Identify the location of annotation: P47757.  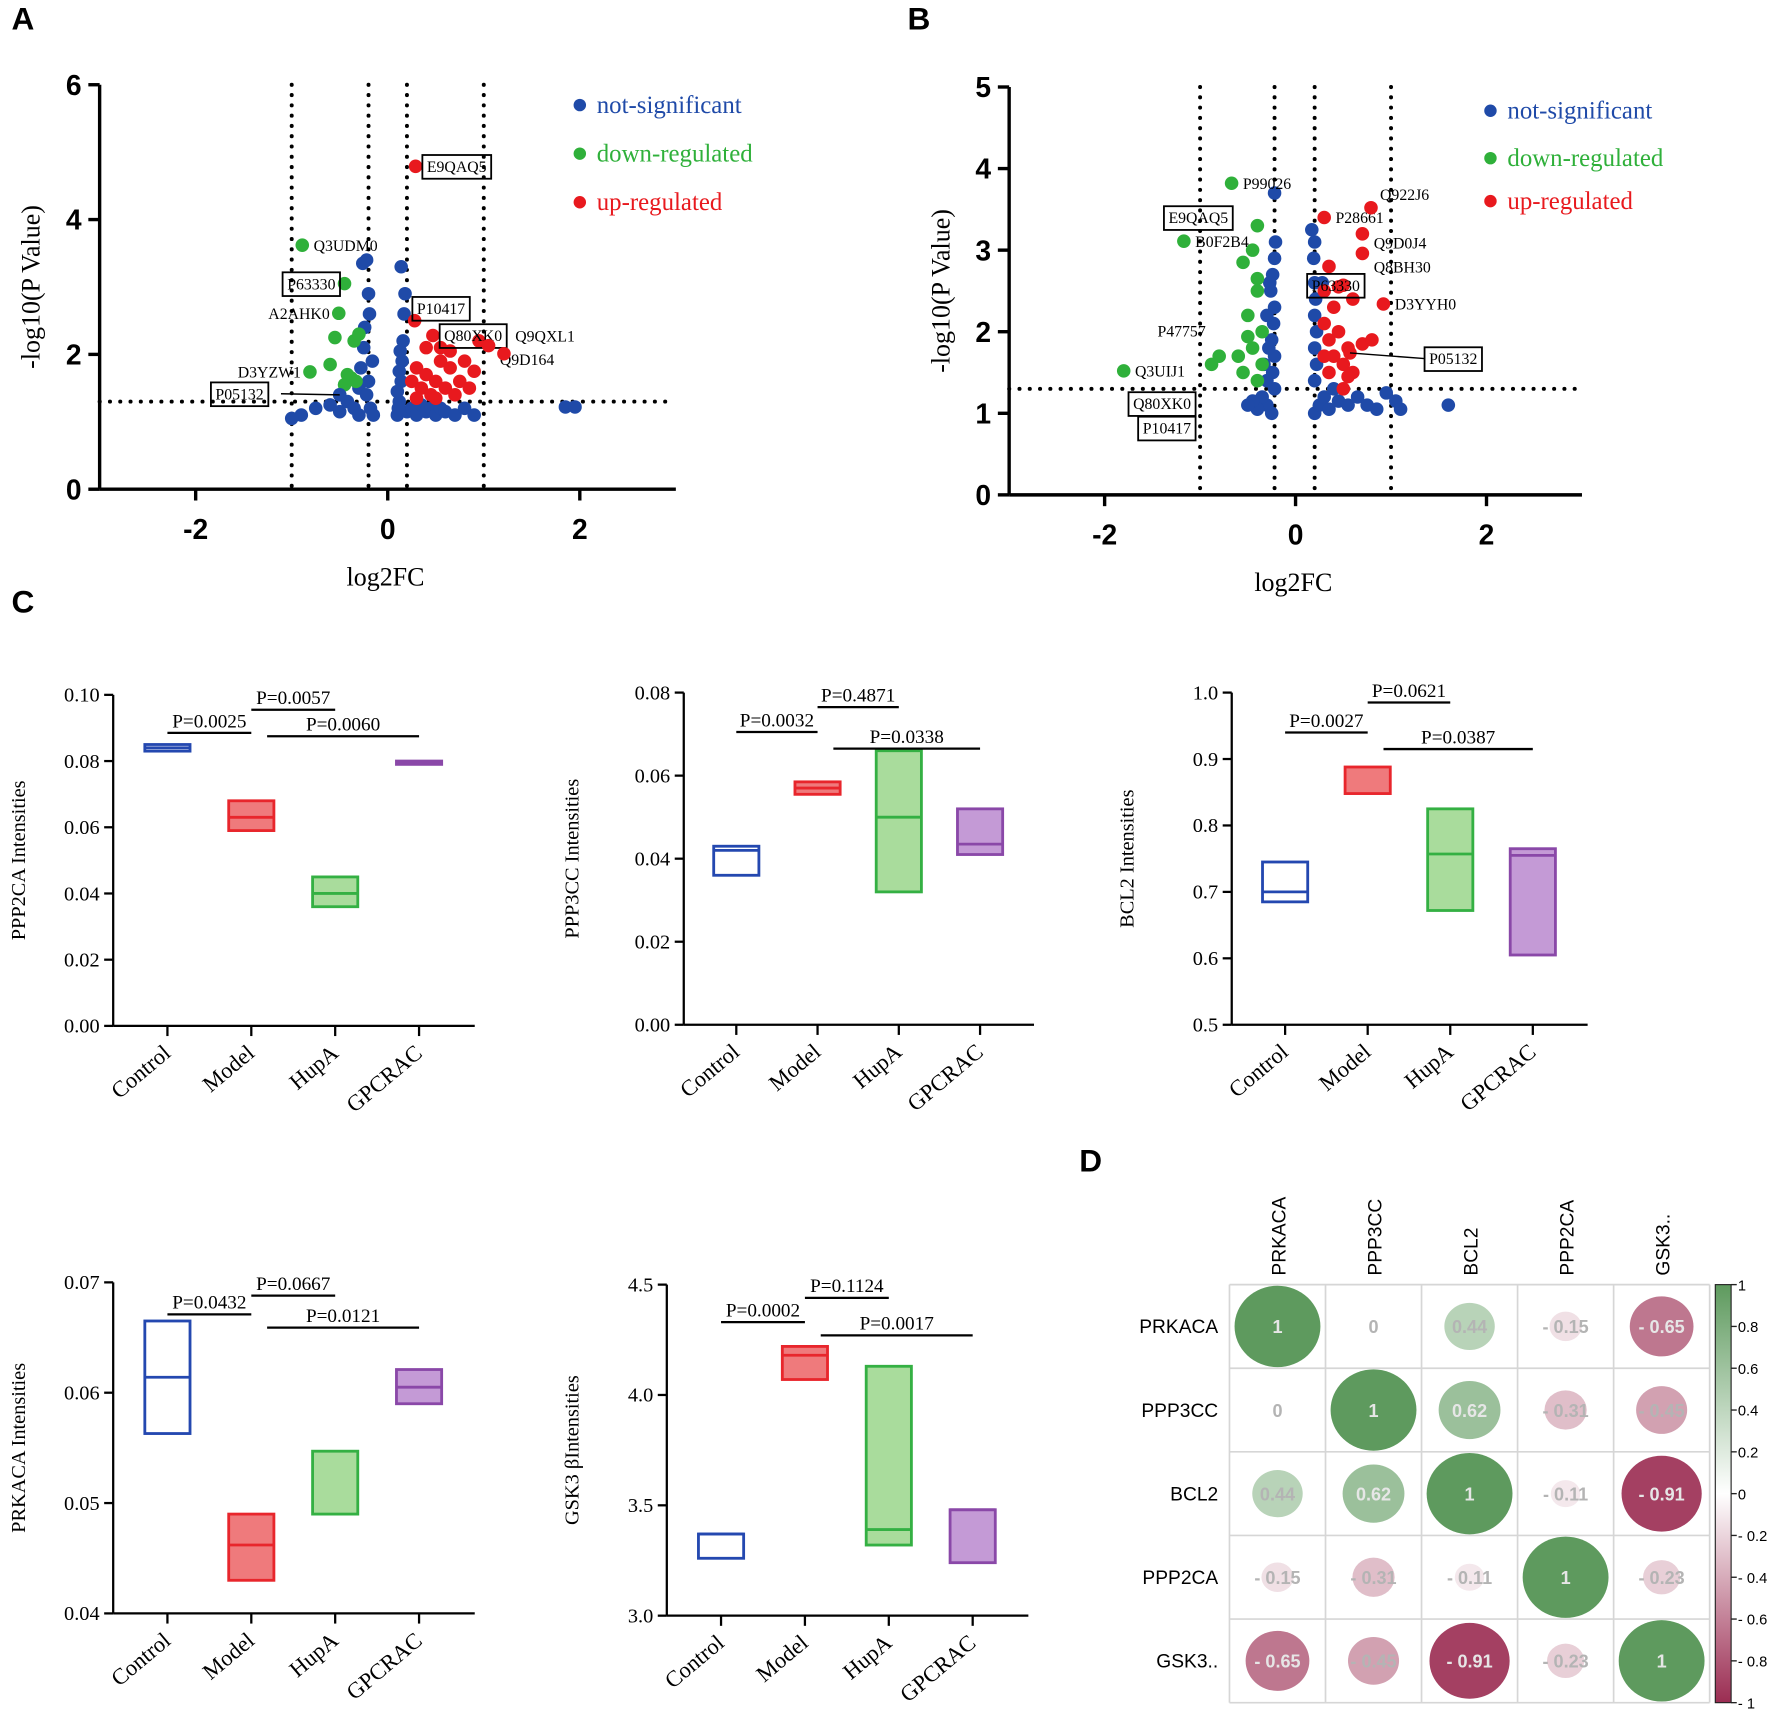
(1181, 332).